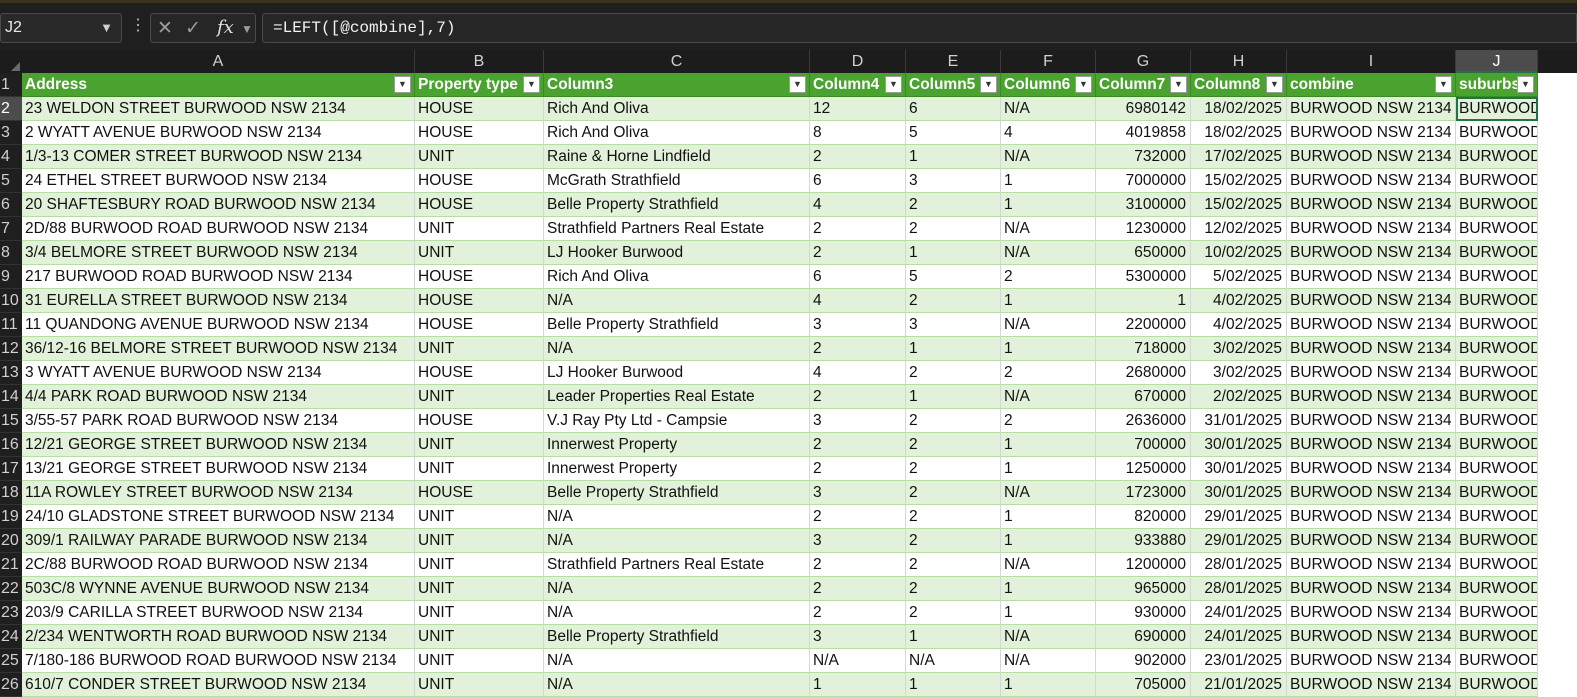 The height and width of the screenshot is (697, 1577). I want to click on table-cell: Rich And Oliva, so click(677, 109).